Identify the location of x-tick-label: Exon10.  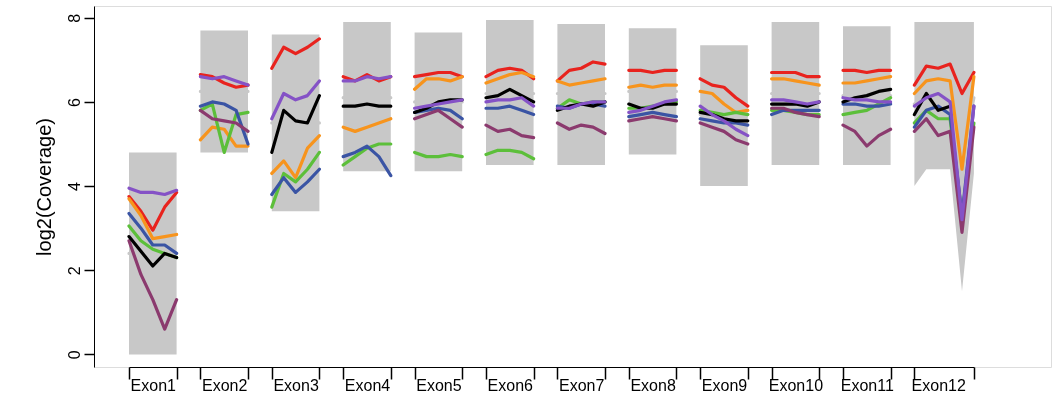
(796, 385).